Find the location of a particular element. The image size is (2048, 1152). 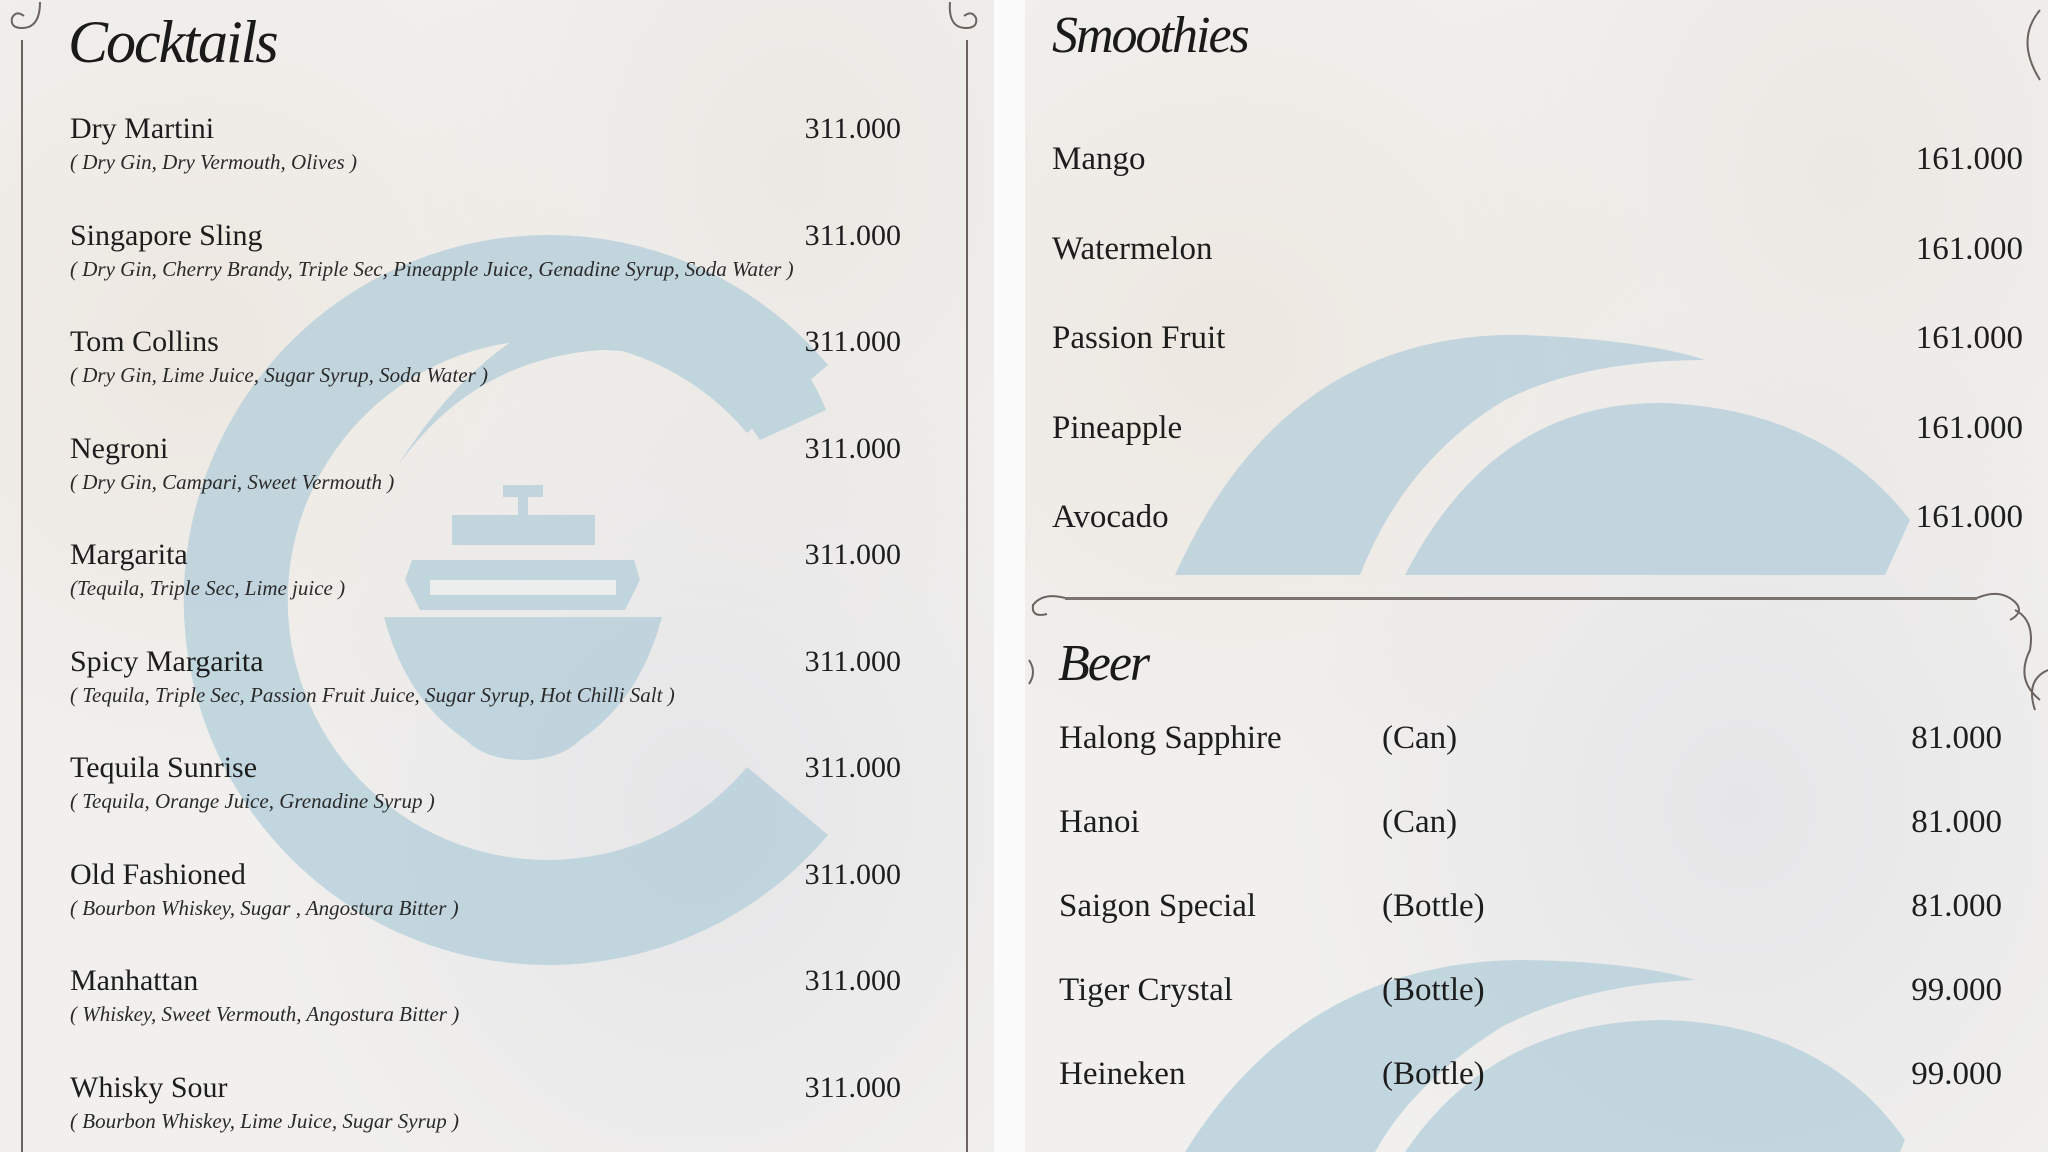

item-name: Hanoi is located at coordinates (1099, 822).